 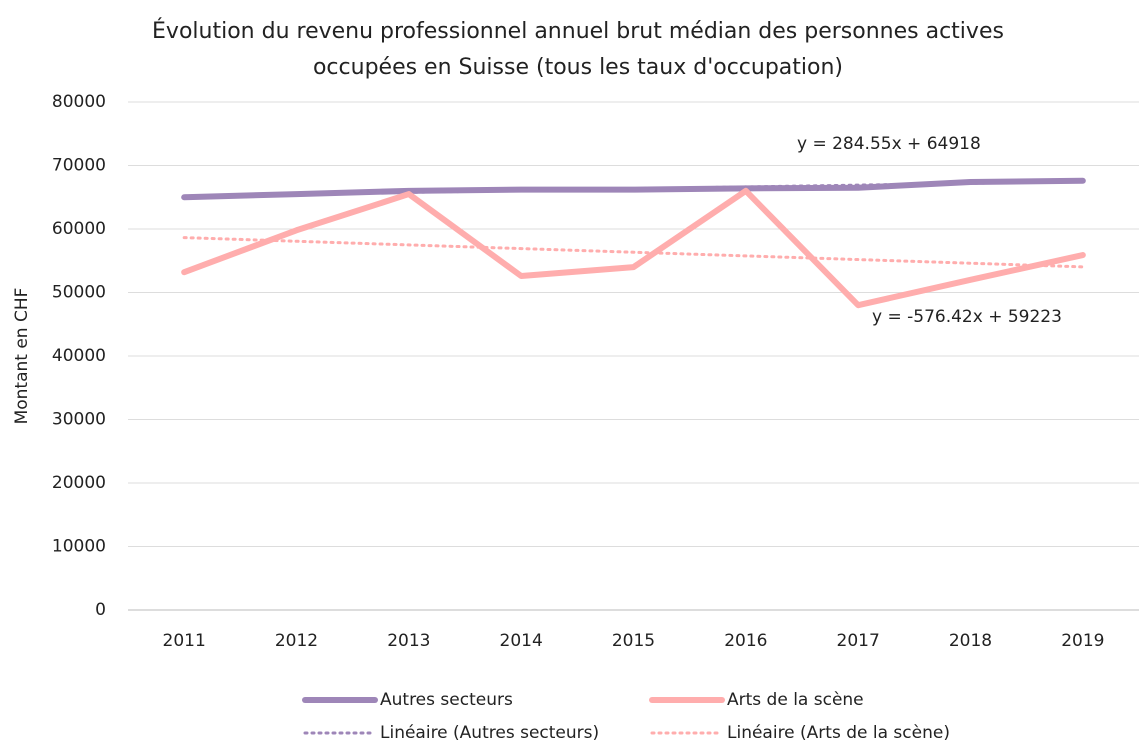 I want to click on legend-label: Autres secteurs, so click(x=446, y=700).